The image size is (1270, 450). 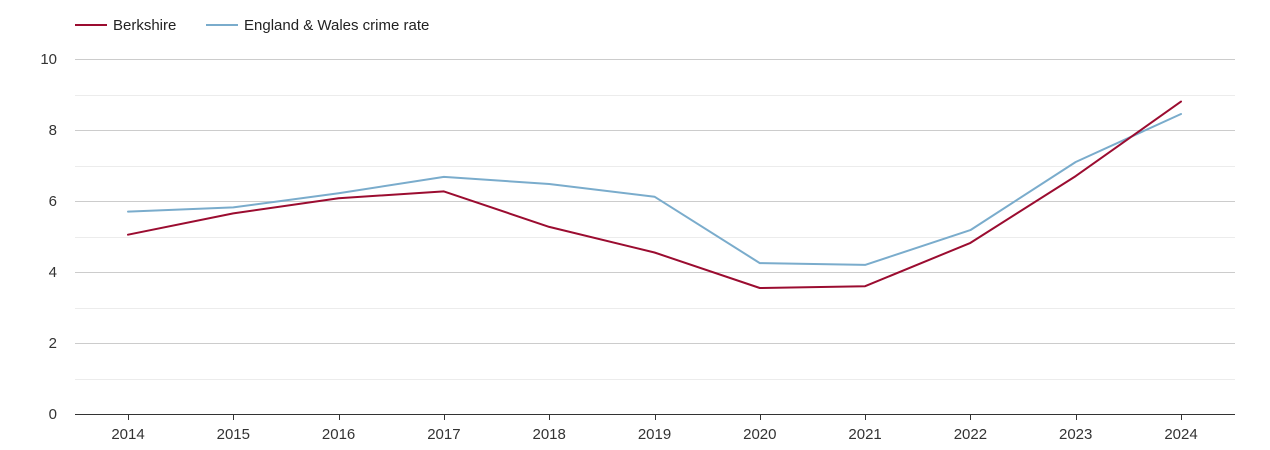 What do you see at coordinates (53, 201) in the screenshot?
I see `y-tick-label: 6` at bounding box center [53, 201].